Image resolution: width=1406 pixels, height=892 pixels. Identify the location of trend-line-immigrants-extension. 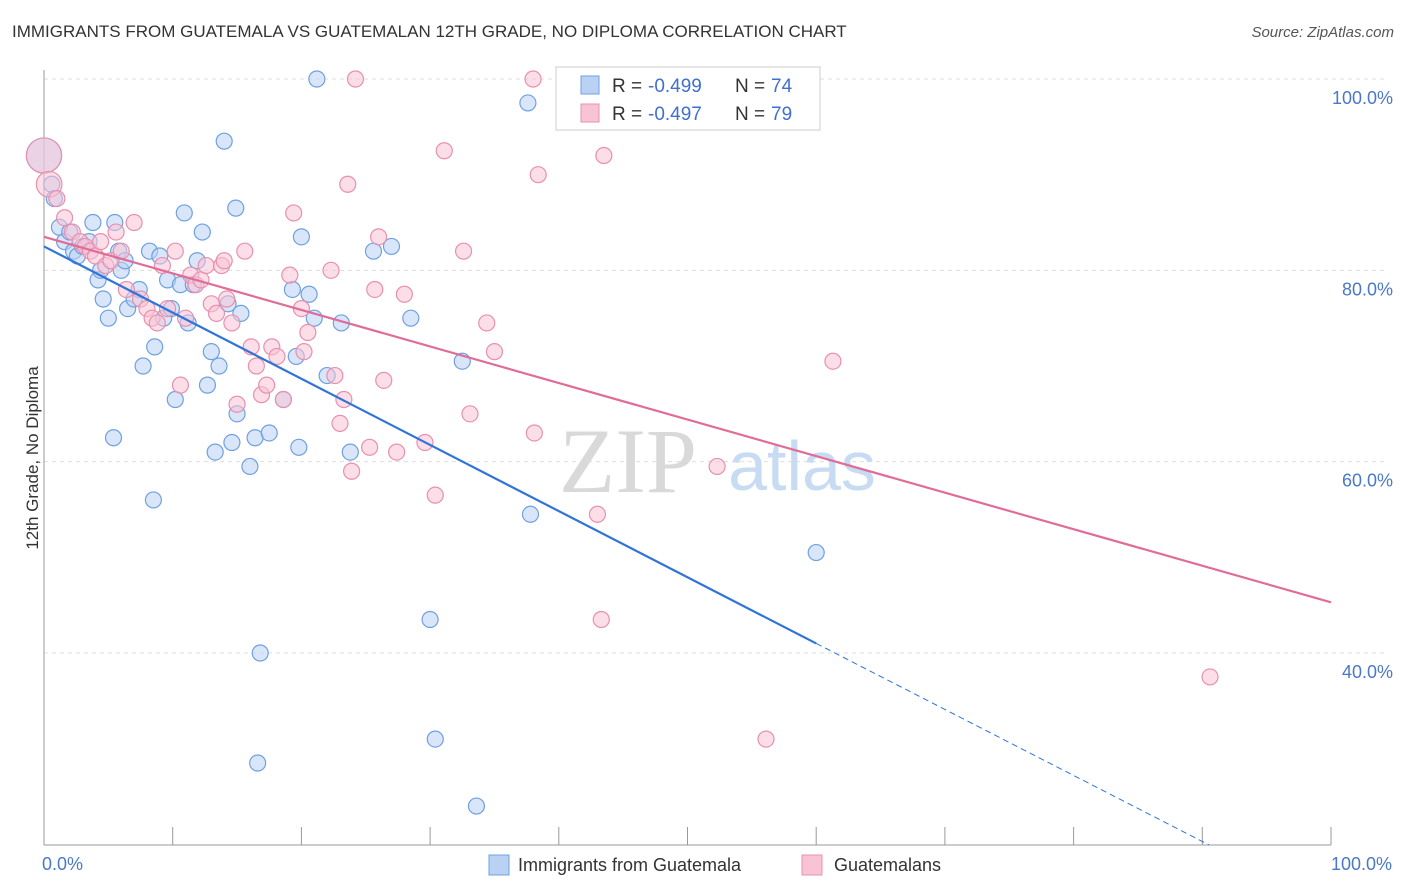
(1012, 744).